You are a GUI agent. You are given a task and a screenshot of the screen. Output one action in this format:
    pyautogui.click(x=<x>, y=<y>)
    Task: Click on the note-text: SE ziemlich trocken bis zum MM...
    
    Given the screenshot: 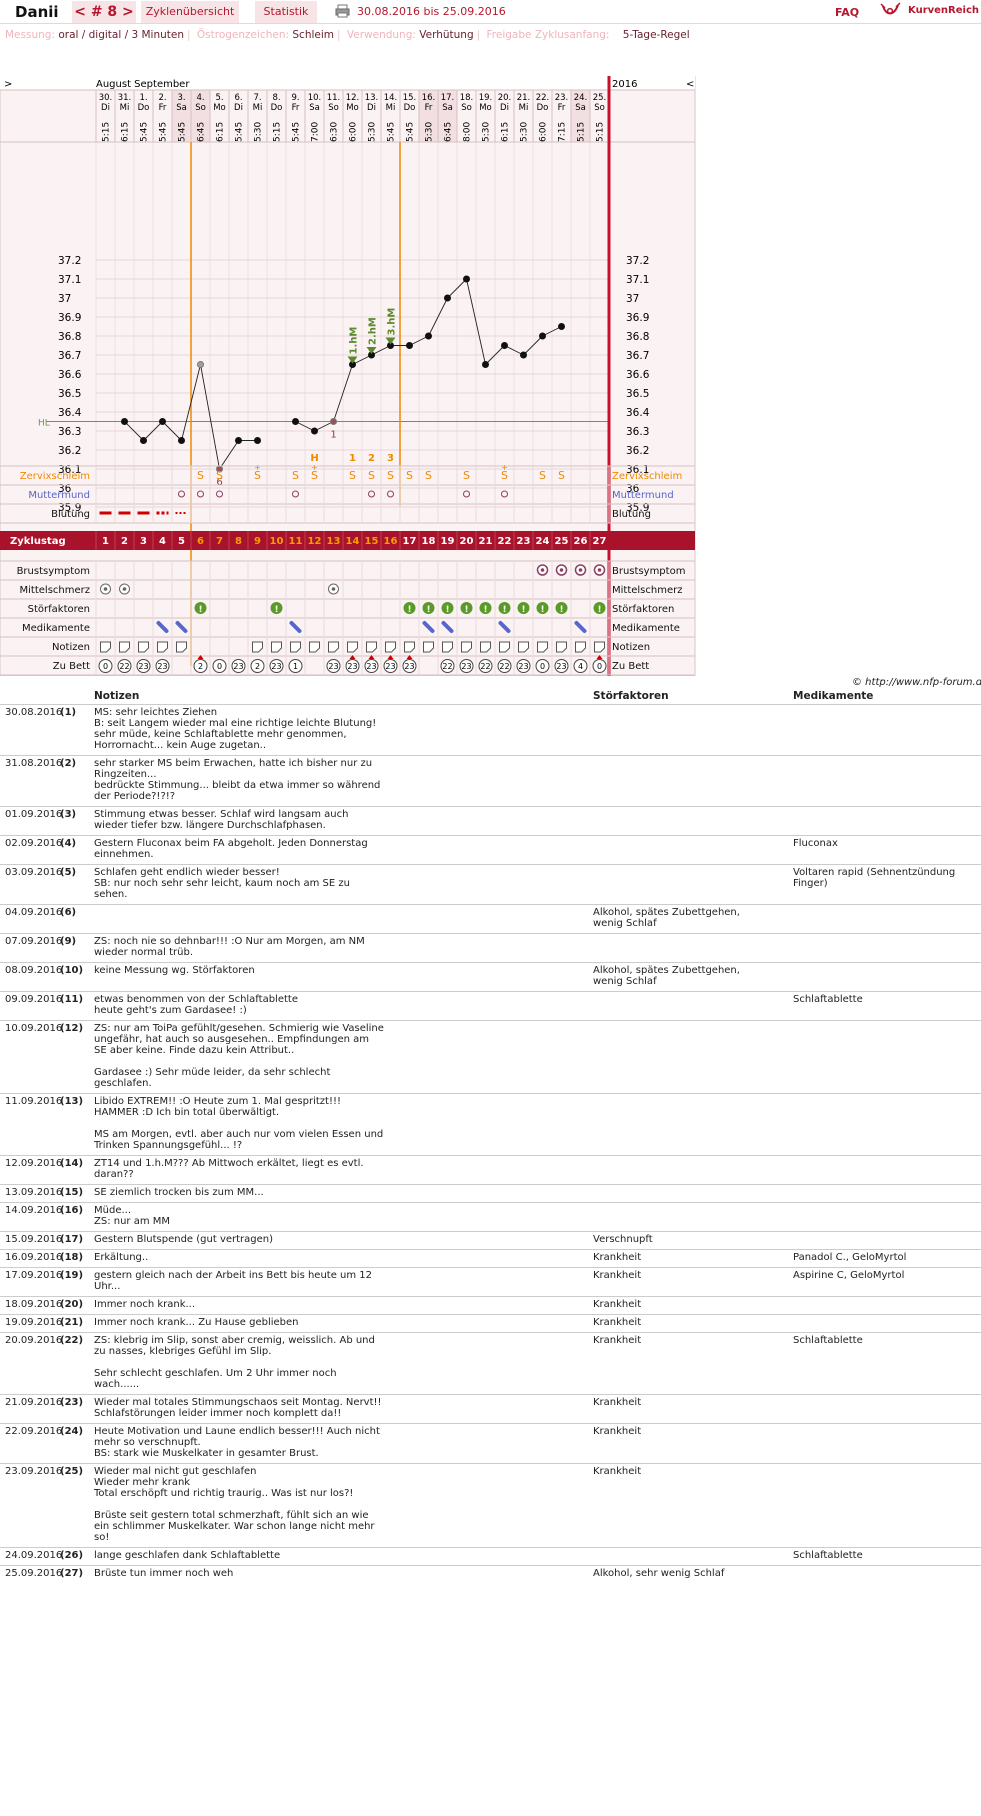 What is the action you would take?
    pyautogui.click(x=179, y=1192)
    